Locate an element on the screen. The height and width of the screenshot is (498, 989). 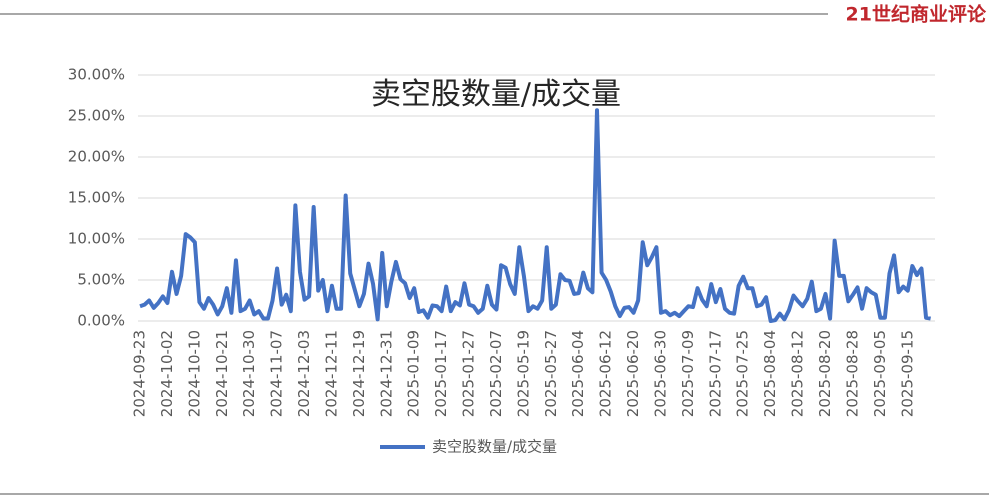
y-tick-label: 25.00% is located at coordinates (96, 116).